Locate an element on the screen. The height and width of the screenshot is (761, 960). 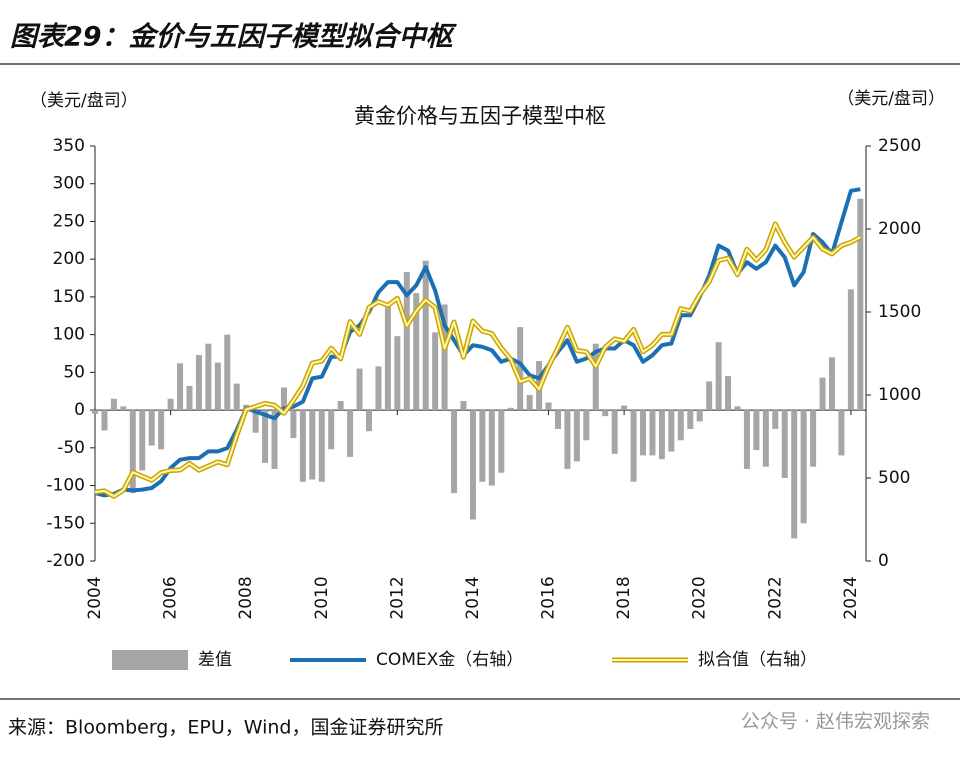
x-tick-label: 2016 is located at coordinates (549, 597).